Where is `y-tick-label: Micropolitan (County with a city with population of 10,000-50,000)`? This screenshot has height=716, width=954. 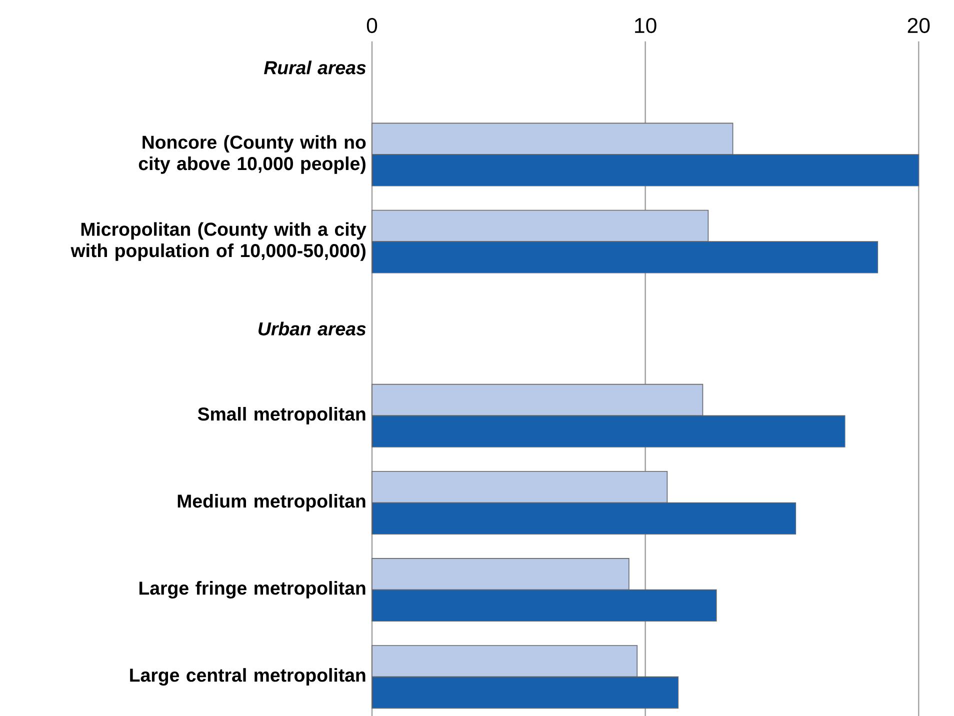 y-tick-label: Micropolitan (County with a city with population of 10,000-50,000) is located at coordinates (218, 241).